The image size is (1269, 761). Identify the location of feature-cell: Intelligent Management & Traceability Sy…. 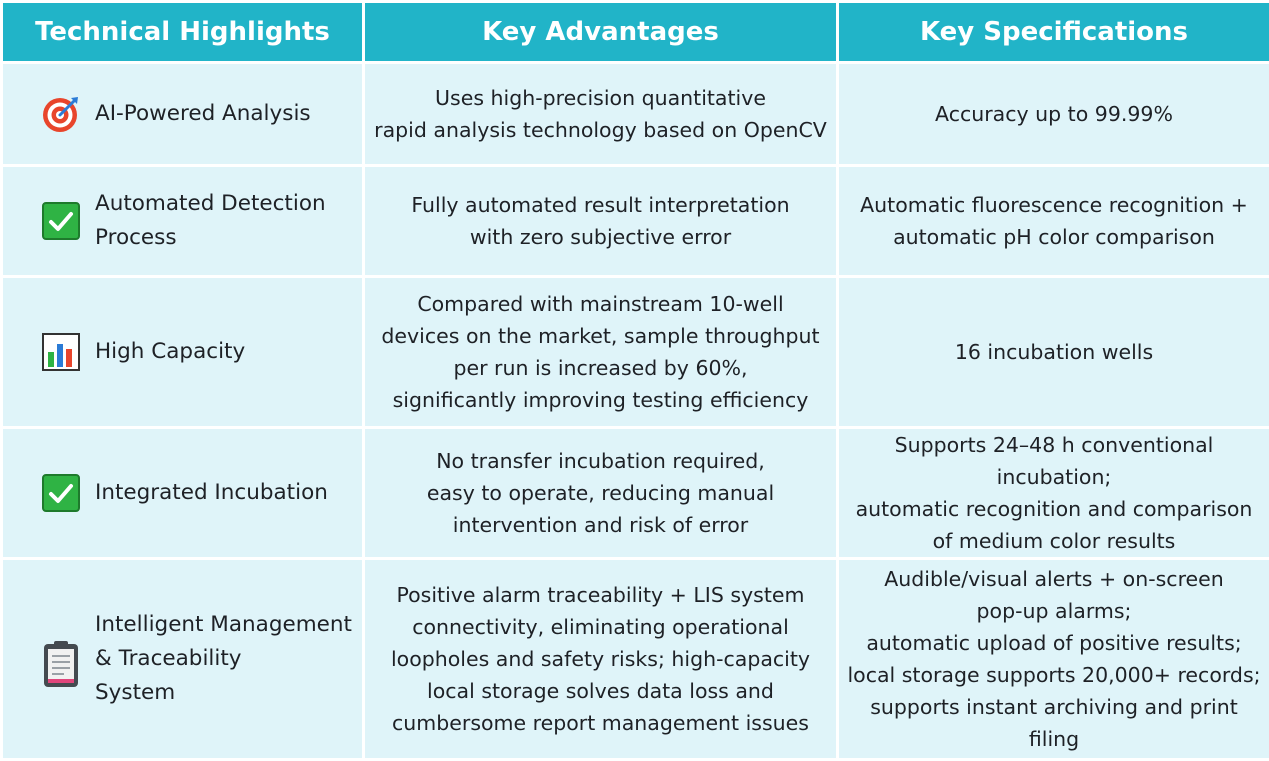
(182, 658).